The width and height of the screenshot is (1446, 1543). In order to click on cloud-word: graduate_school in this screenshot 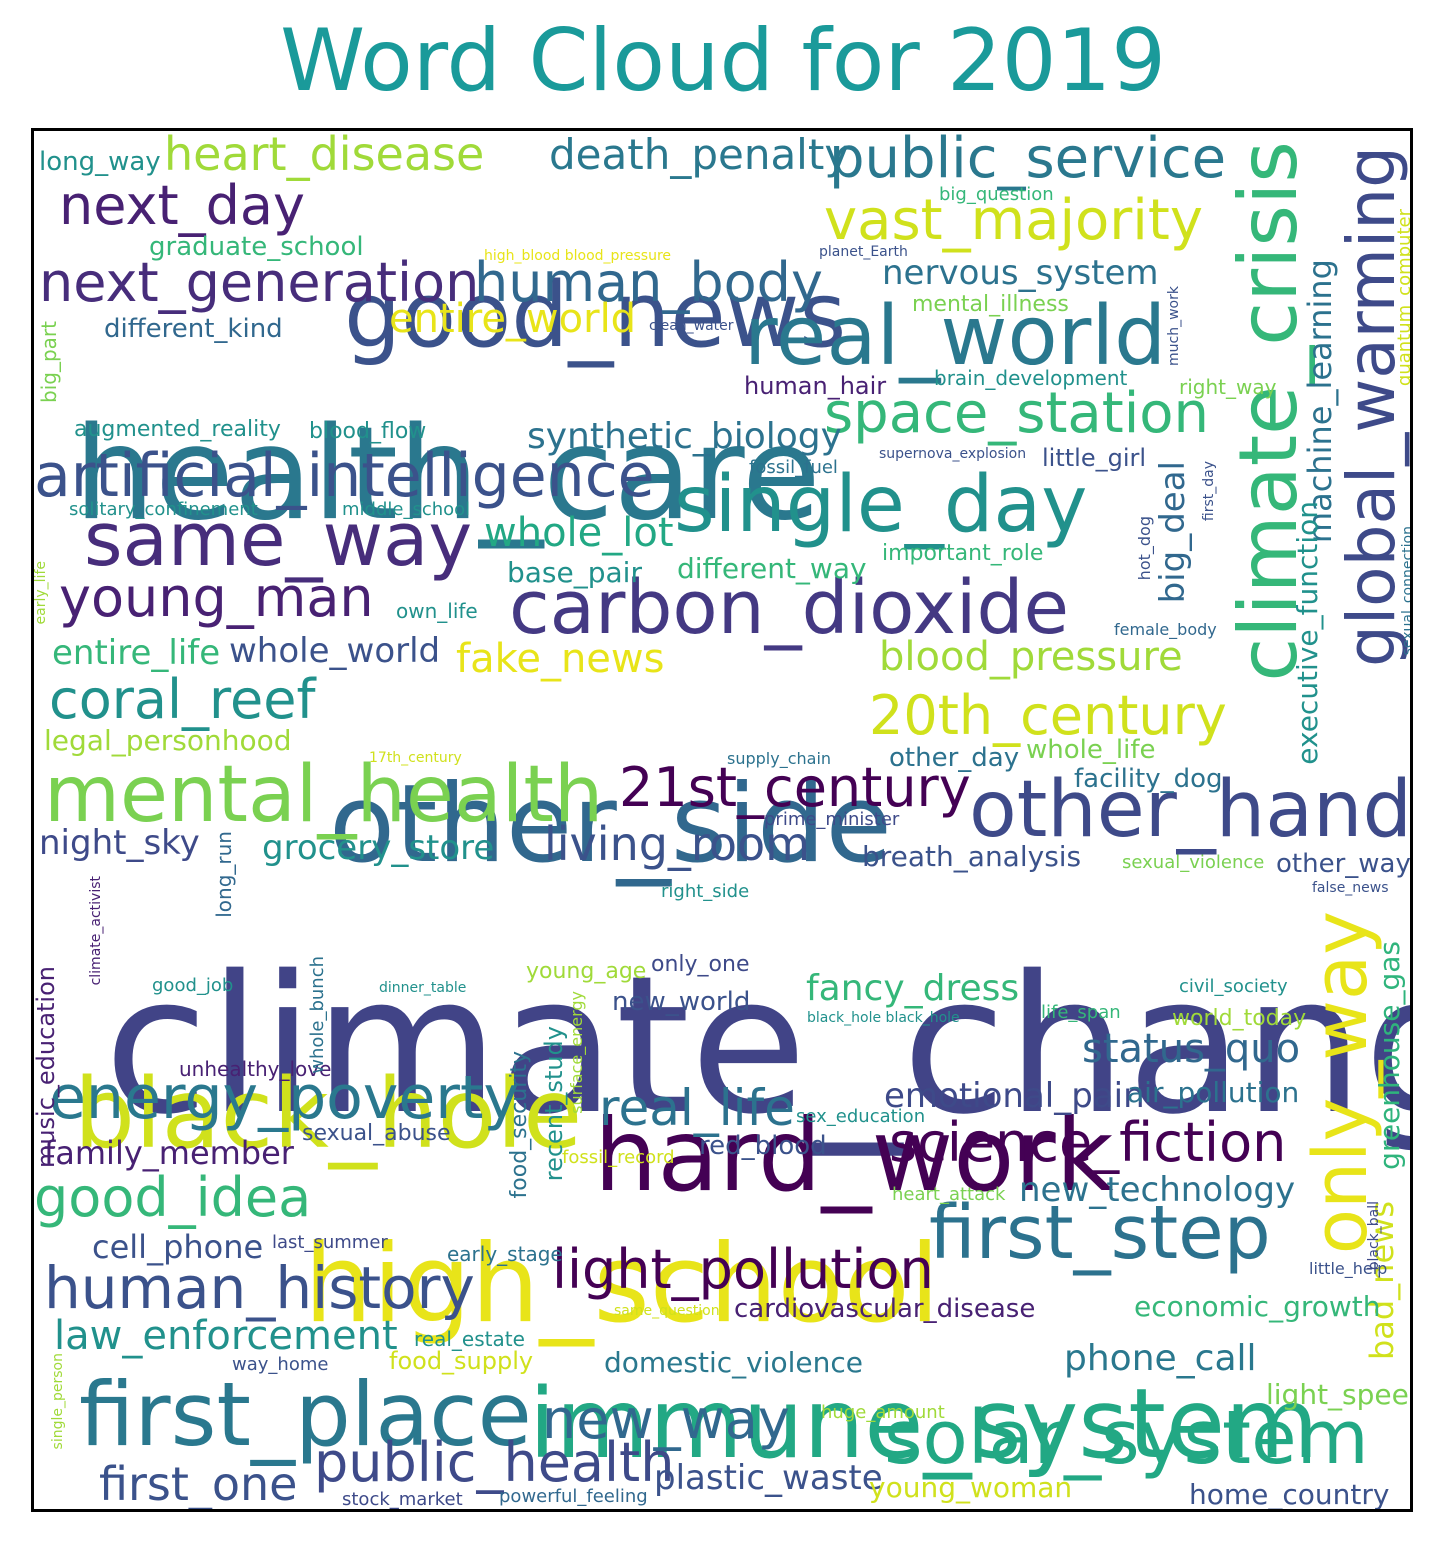, I will do `click(256, 247)`.